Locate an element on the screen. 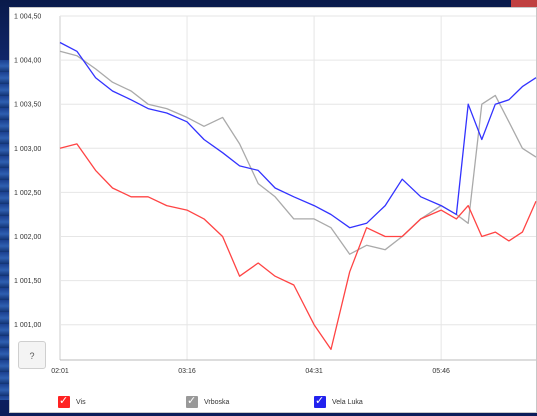 This screenshot has height=416, width=537. legend-label: Vela Luka is located at coordinates (347, 402).